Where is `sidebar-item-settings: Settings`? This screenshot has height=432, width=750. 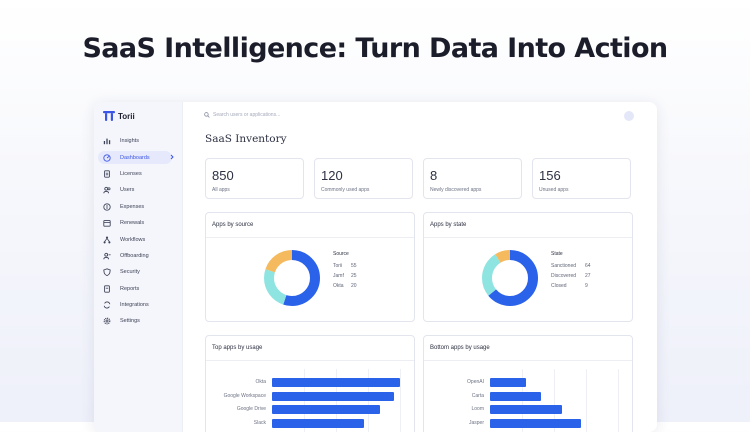
sidebar-item-settings: Settings is located at coordinates (138, 321).